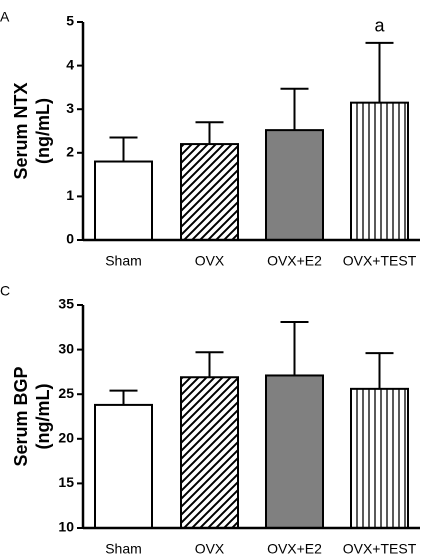 This screenshot has width=440, height=558. I want to click on annotation: a, so click(379, 26).